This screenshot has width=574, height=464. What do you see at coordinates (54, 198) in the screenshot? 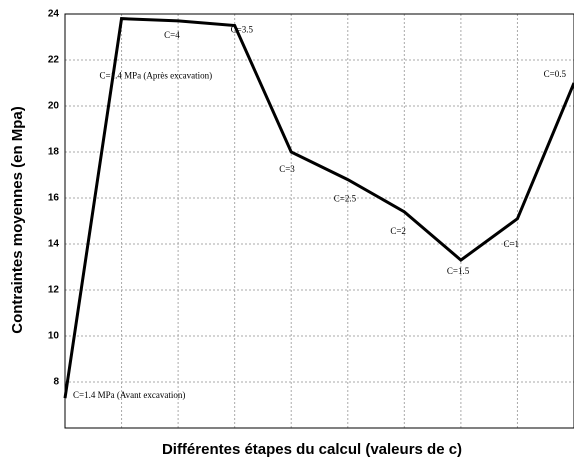
I see `y-tick-label: 16` at bounding box center [54, 198].